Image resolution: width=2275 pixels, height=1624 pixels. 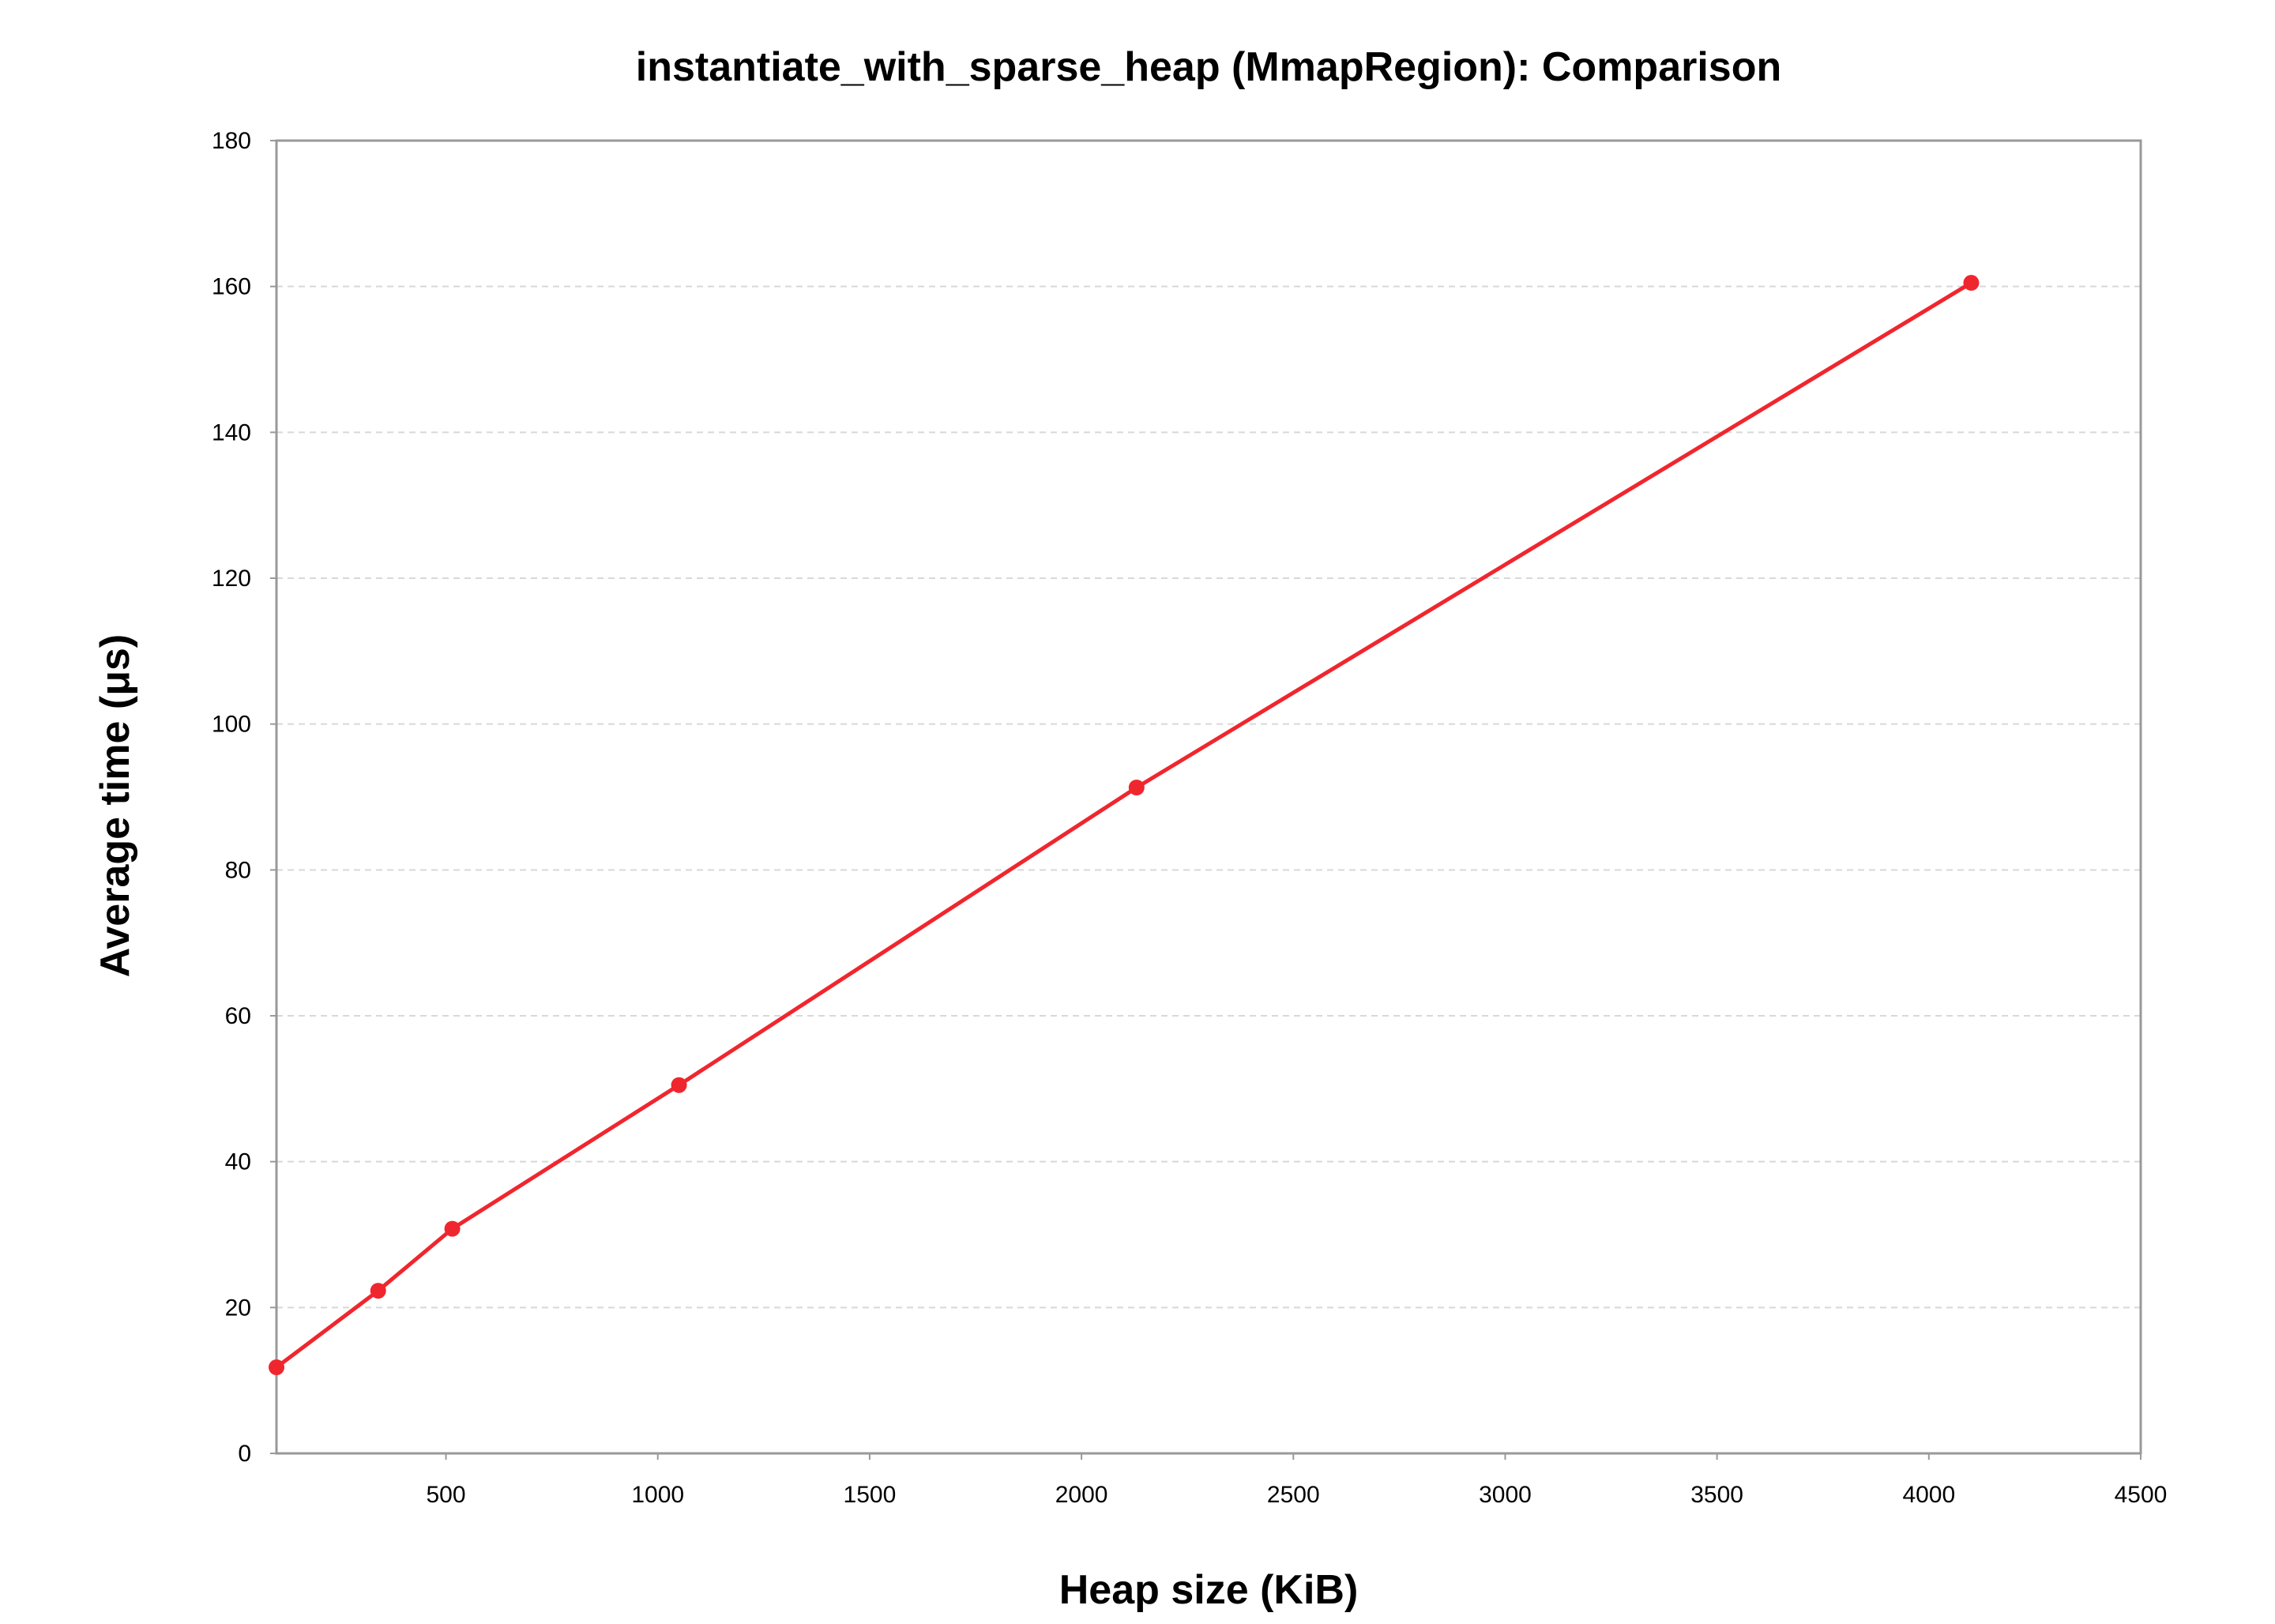 I want to click on x-tick-label: 4000, so click(x=1928, y=1495).